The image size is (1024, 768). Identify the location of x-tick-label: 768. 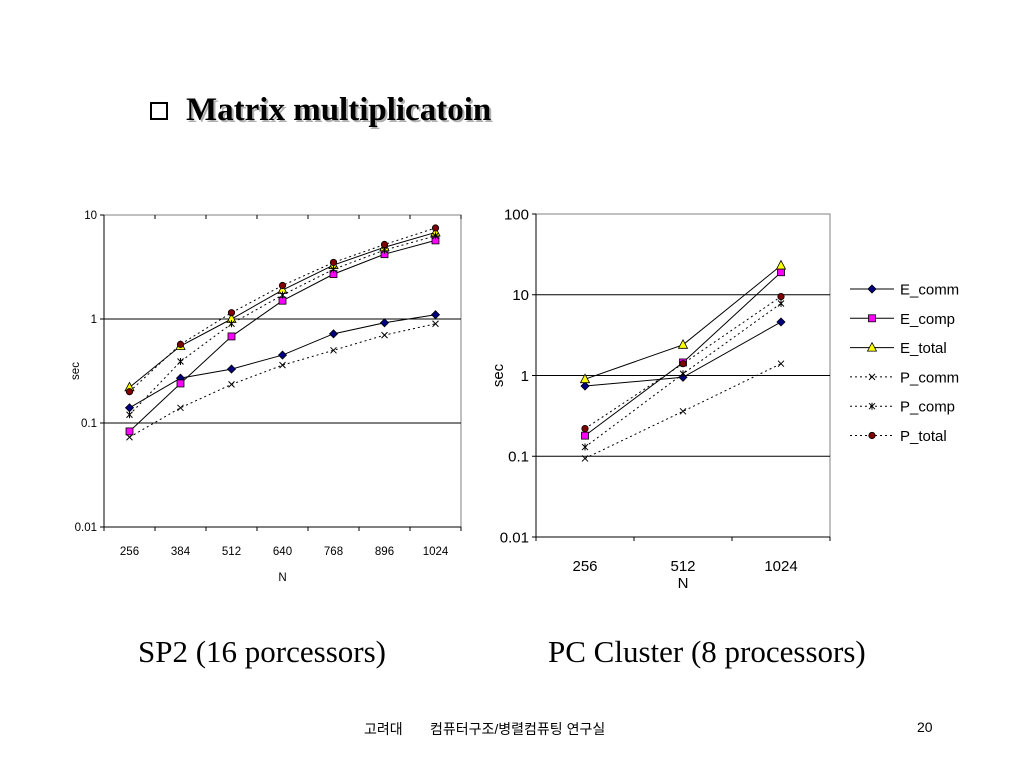
(333, 552).